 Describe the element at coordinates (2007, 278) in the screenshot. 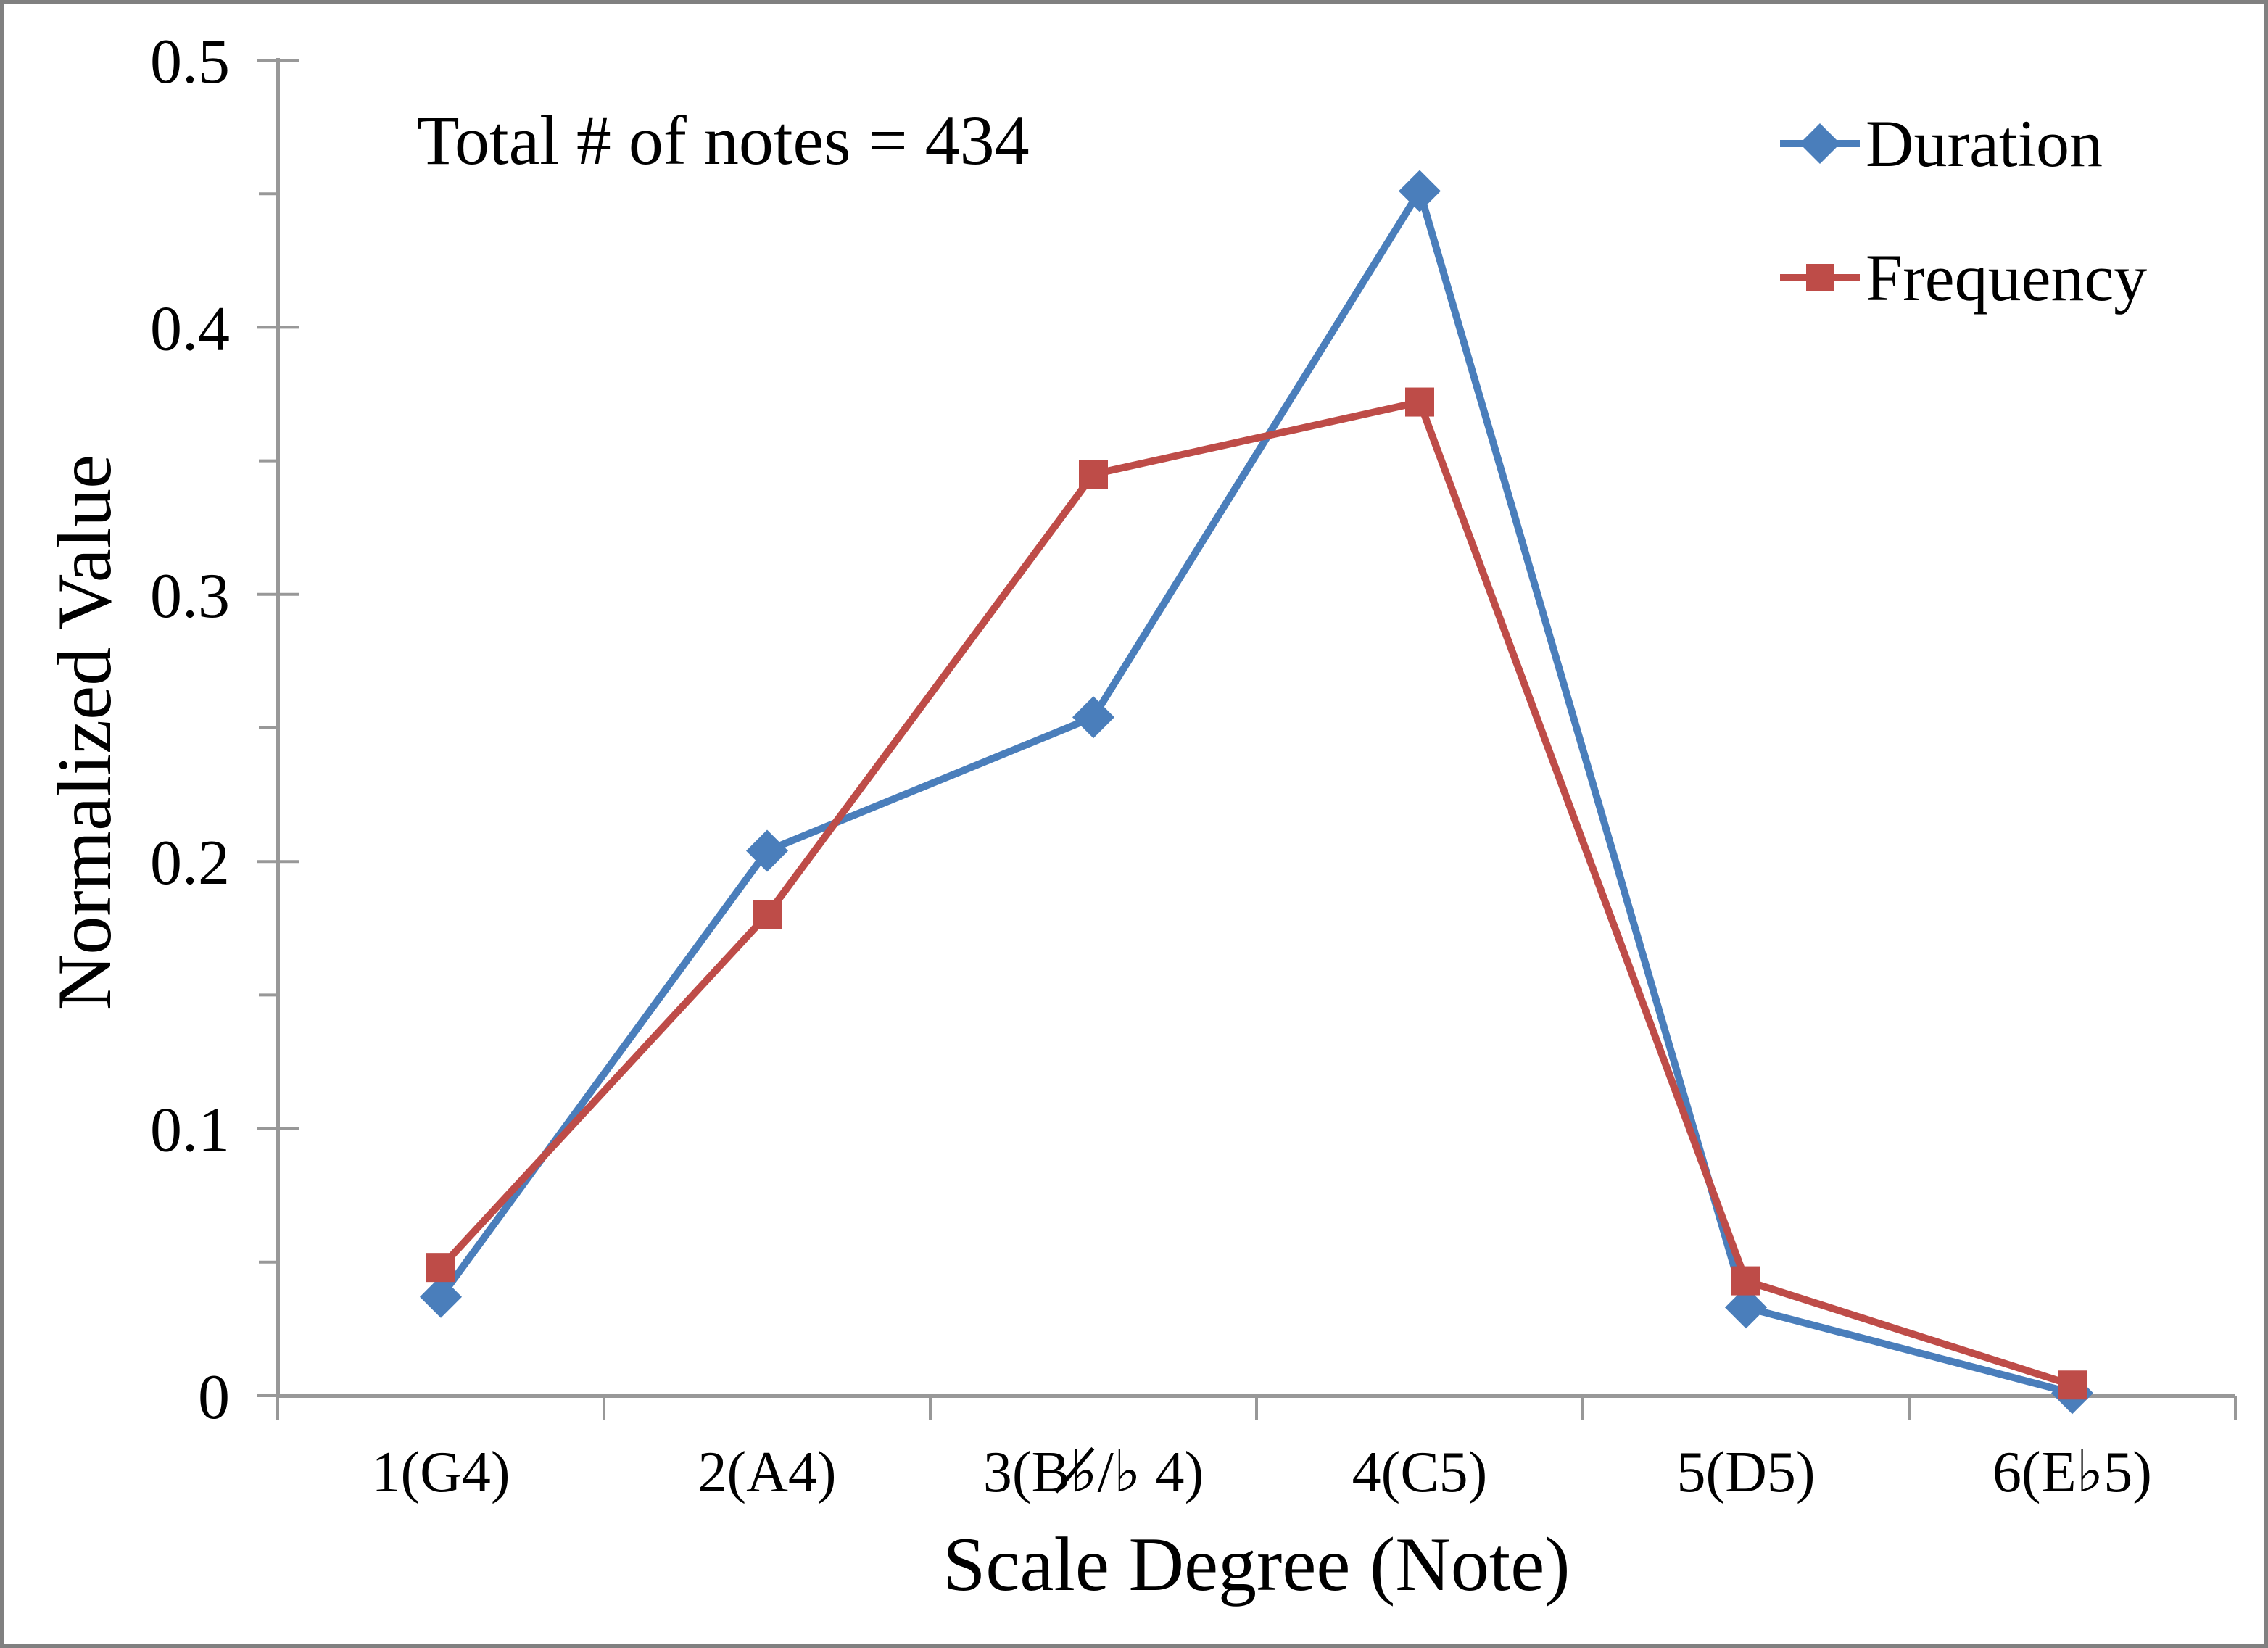

I see `legend-label-frequency: Frequency` at that location.